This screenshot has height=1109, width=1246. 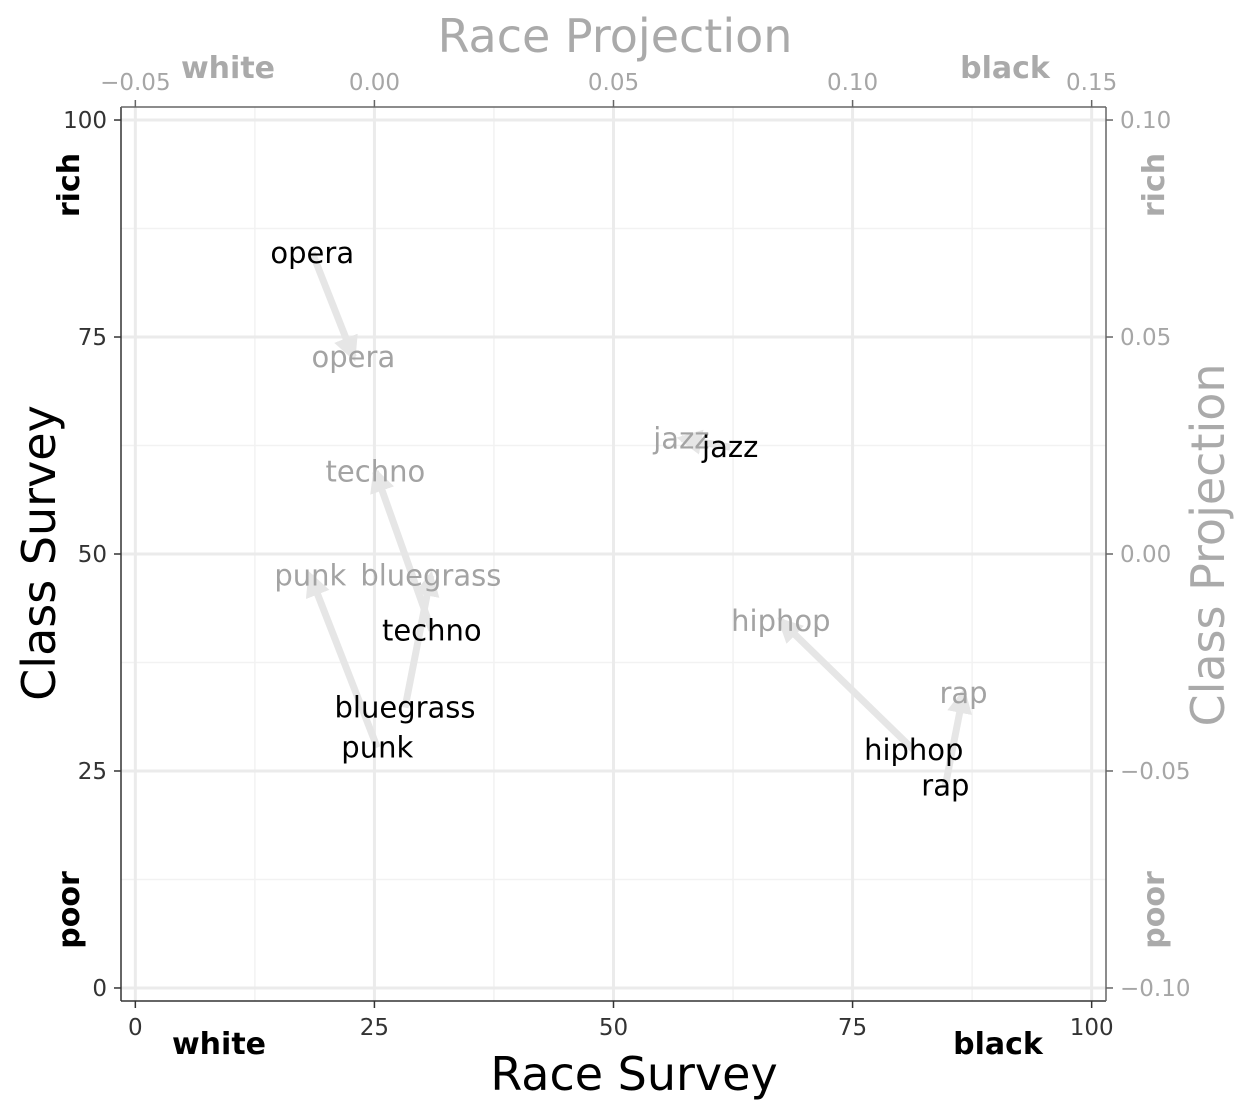 What do you see at coordinates (69, 910) in the screenshot?
I see `y-end-label-low: poor` at bounding box center [69, 910].